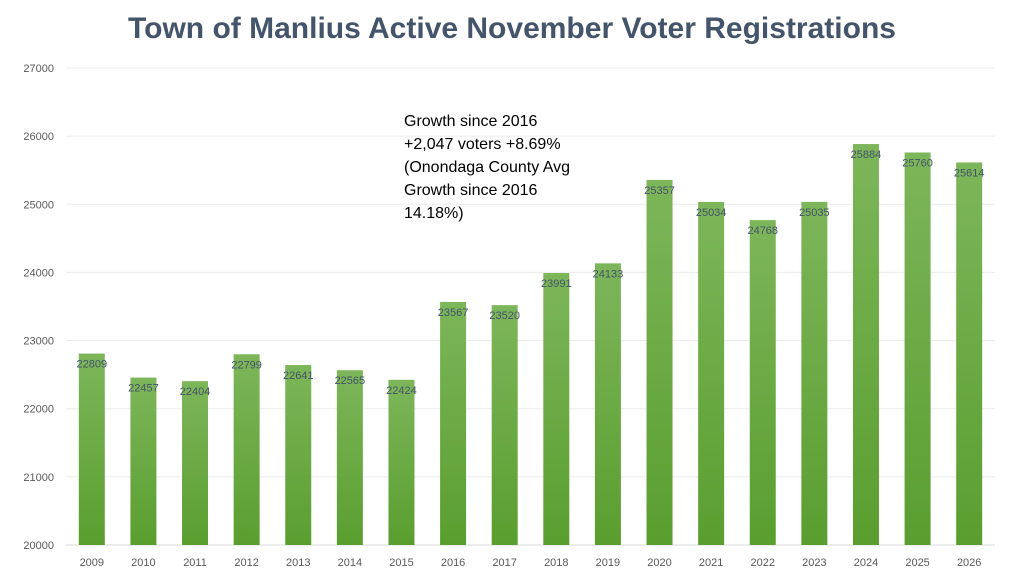  Describe the element at coordinates (143, 563) in the screenshot. I see `x-tick-label: 2010` at that location.